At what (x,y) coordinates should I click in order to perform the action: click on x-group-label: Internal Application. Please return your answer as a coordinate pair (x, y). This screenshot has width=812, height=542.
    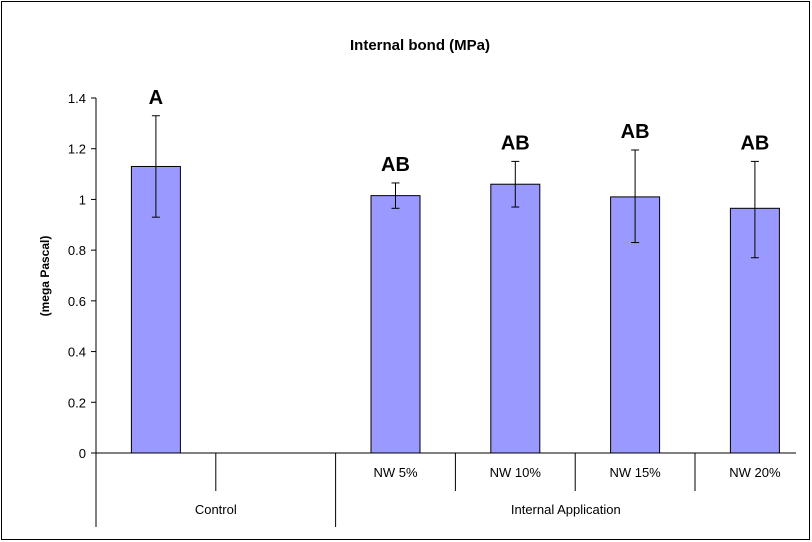
    Looking at the image, I should click on (566, 509).